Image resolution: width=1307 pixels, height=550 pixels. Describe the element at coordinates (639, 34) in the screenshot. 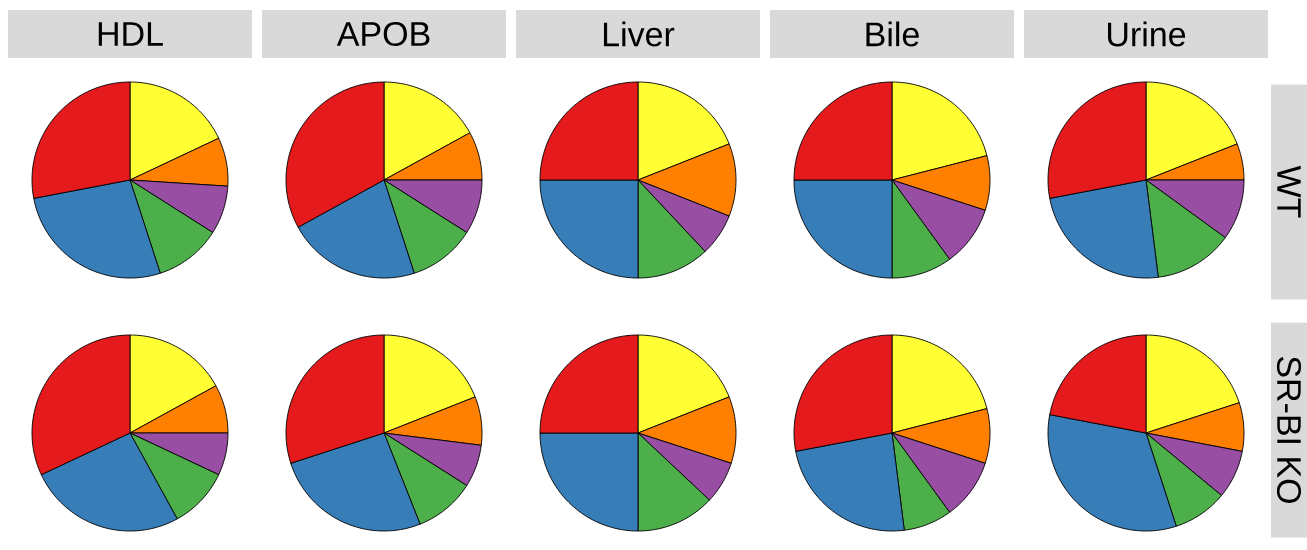

I see `chart-title: Liver` at that location.